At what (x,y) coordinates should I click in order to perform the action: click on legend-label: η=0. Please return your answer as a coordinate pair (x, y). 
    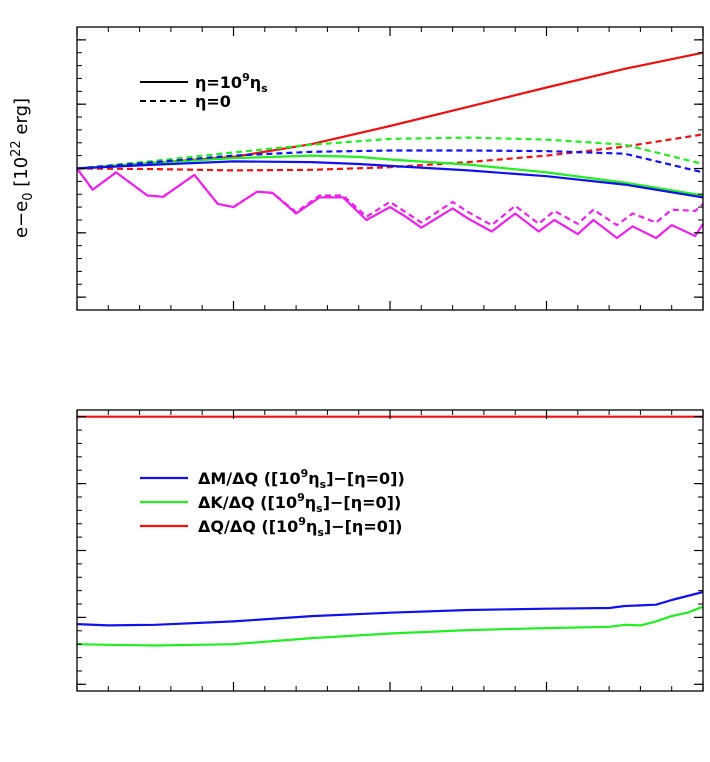
    Looking at the image, I should click on (213, 101).